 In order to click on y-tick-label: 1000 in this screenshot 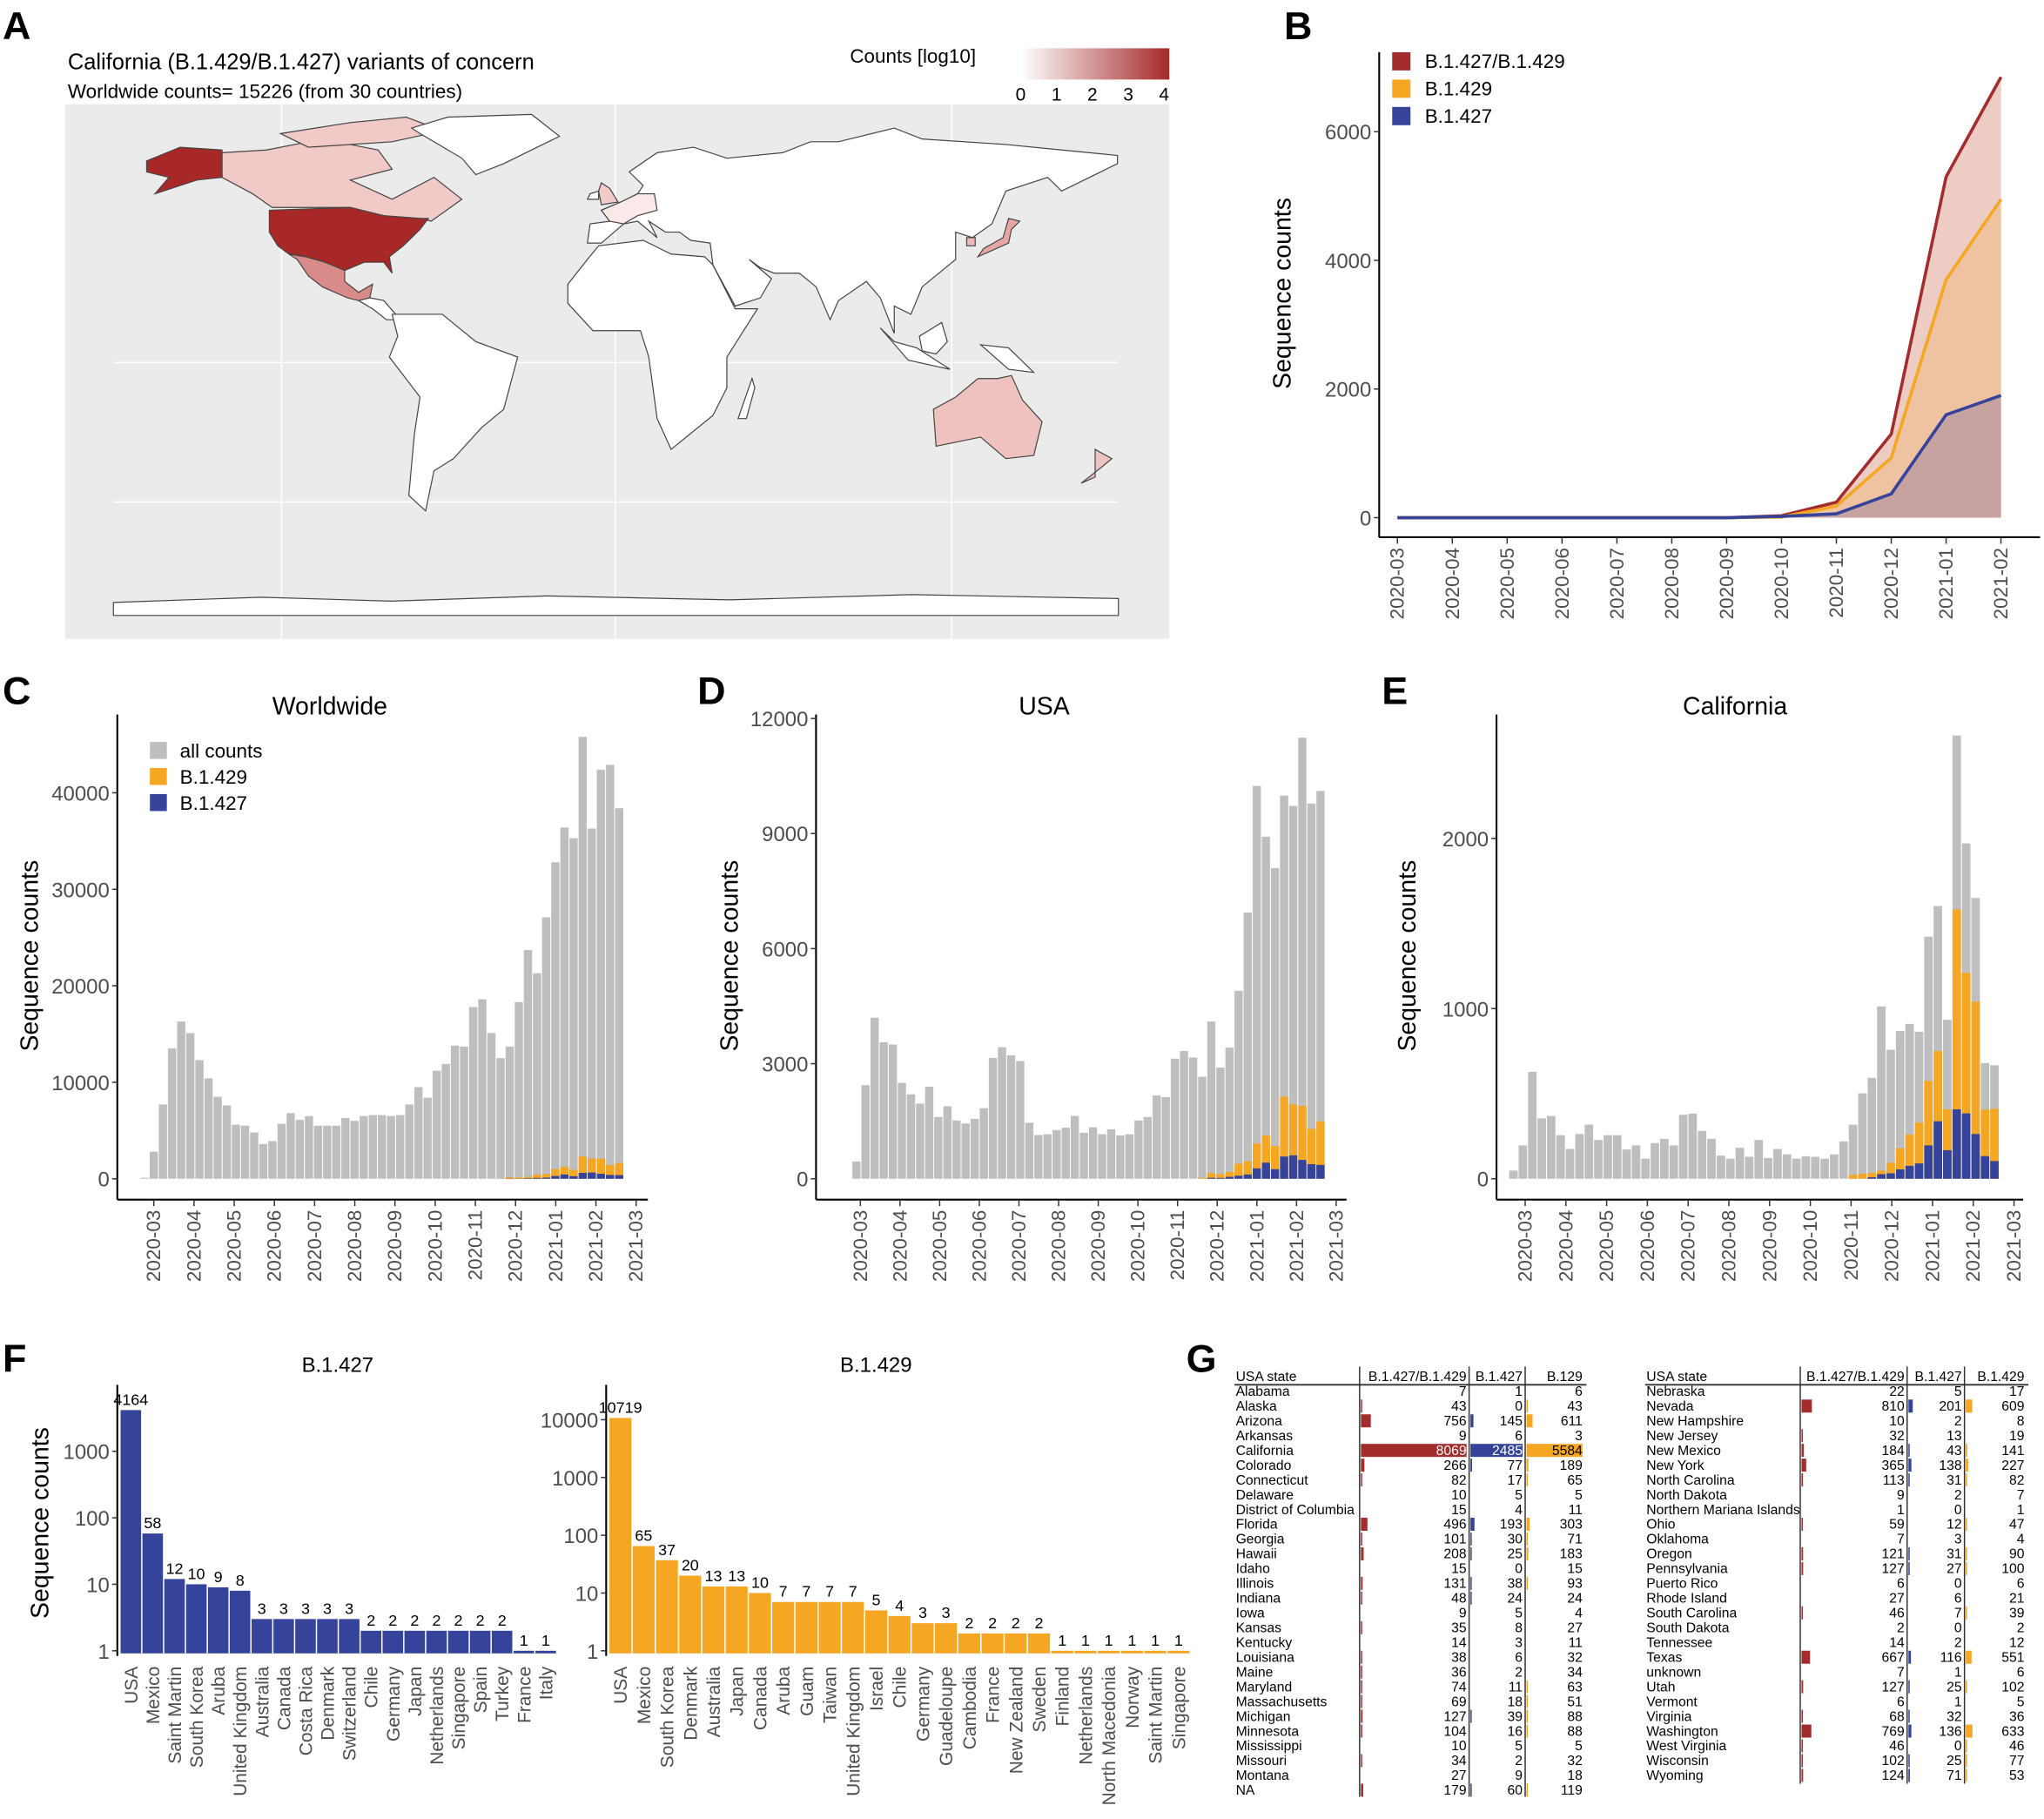, I will do `click(87, 1453)`.